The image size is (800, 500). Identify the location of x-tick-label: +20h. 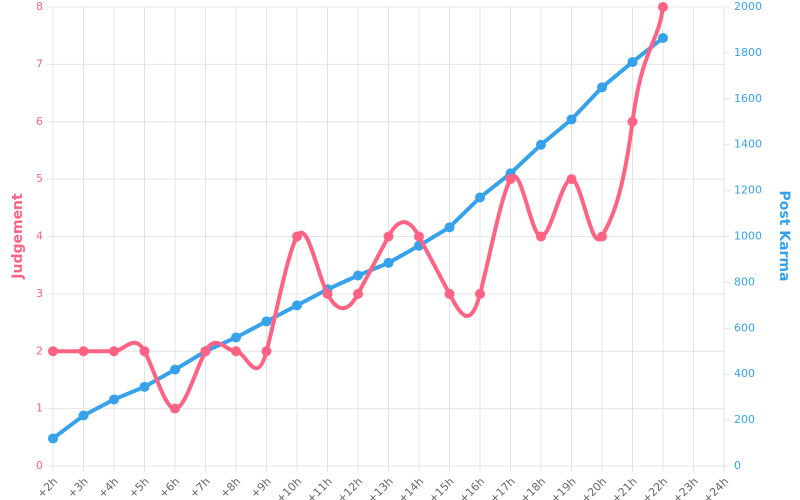
(594, 487).